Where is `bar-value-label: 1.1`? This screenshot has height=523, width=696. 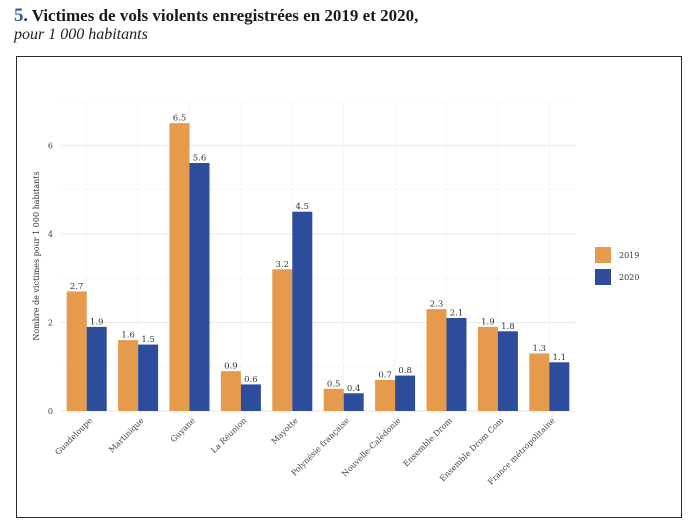
bar-value-label: 1.1 is located at coordinates (560, 358).